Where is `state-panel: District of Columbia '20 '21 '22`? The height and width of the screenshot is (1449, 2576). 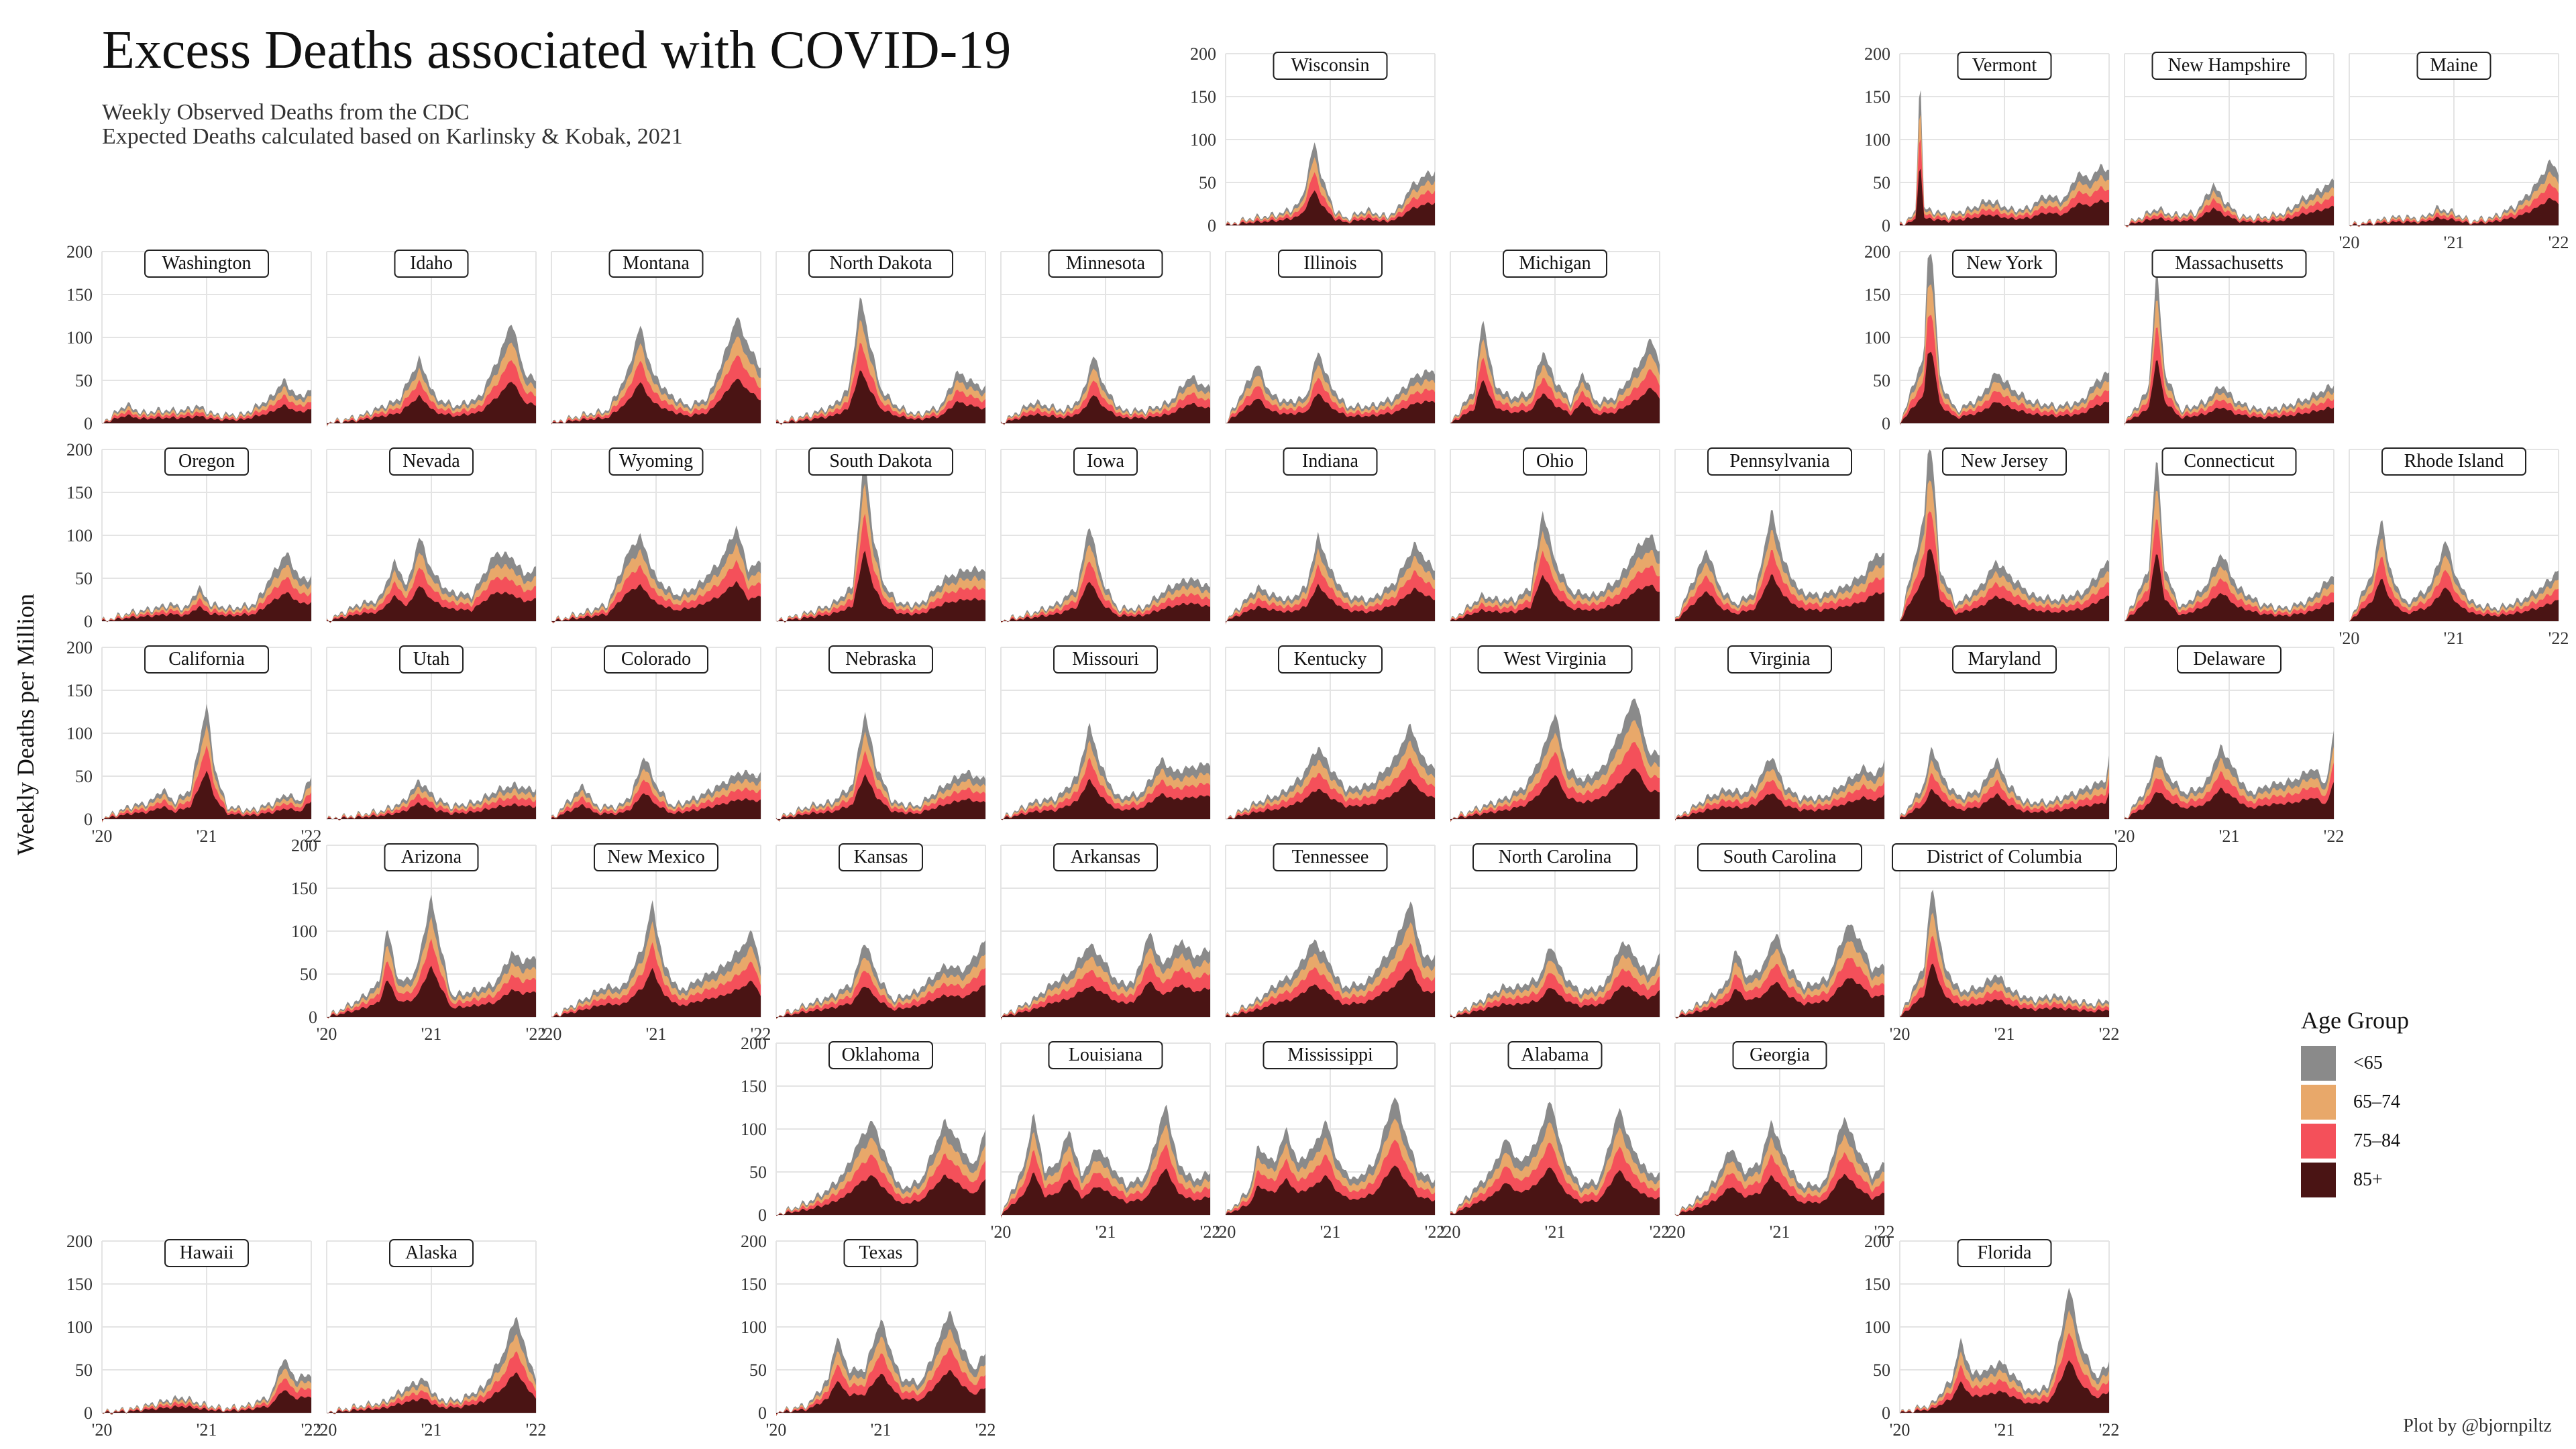 state-panel: District of Columbia '20 '21 '22 is located at coordinates (2005, 943).